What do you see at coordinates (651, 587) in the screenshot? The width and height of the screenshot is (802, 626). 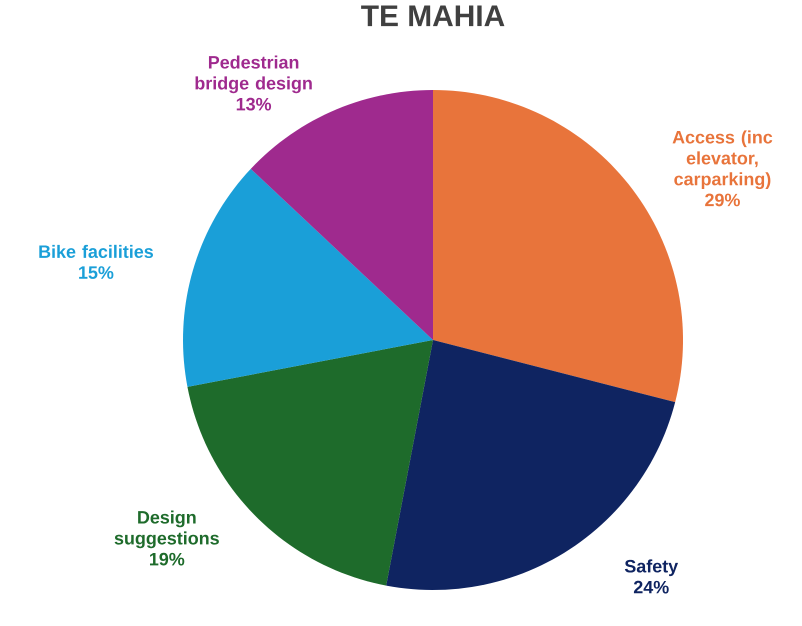 I see `data-label: 24%` at bounding box center [651, 587].